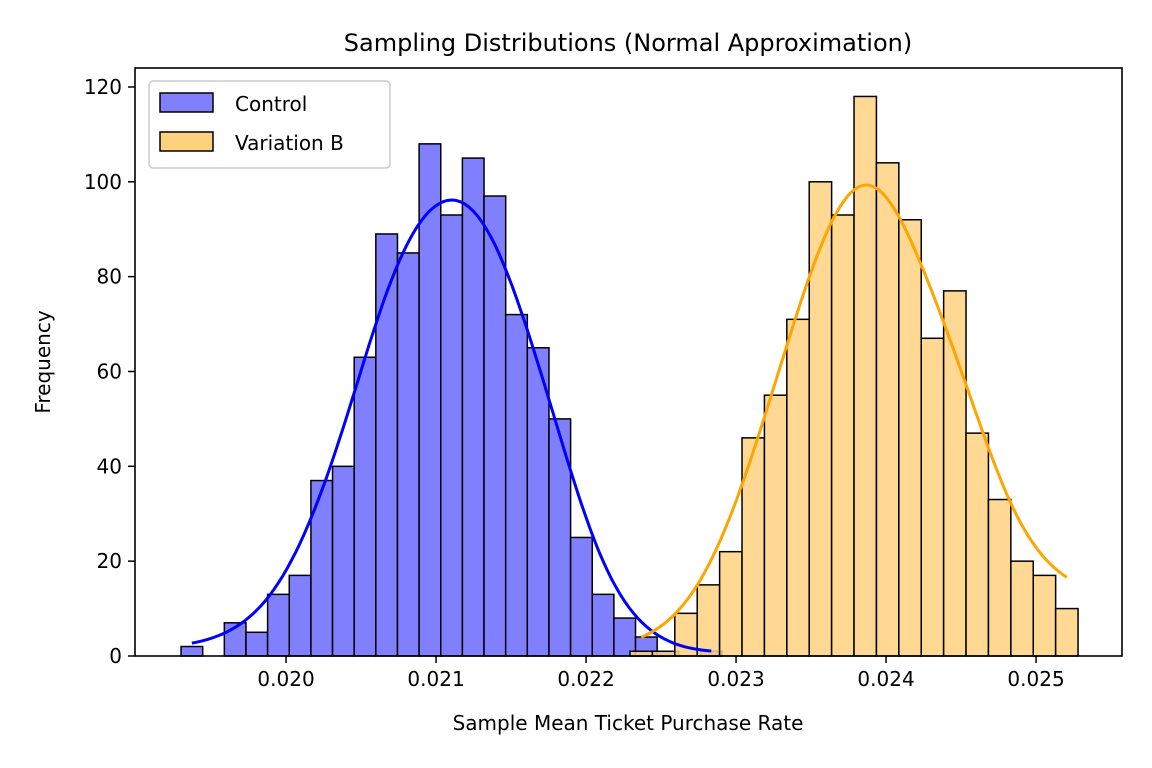 The image size is (1152, 768). I want to click on y-tick-label: 20, so click(109, 561).